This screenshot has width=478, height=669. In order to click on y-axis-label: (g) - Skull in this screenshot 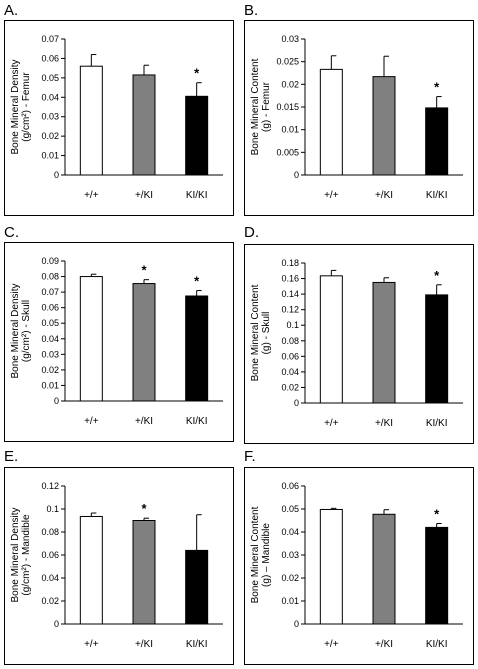, I will do `click(266, 333)`.